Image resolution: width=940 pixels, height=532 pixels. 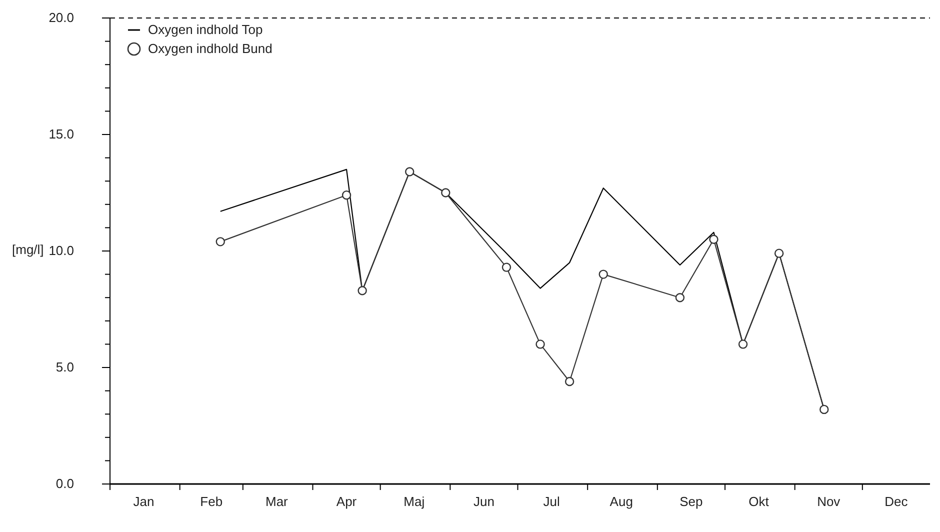 What do you see at coordinates (896, 501) in the screenshot?
I see `x-tick-label: Dec` at bounding box center [896, 501].